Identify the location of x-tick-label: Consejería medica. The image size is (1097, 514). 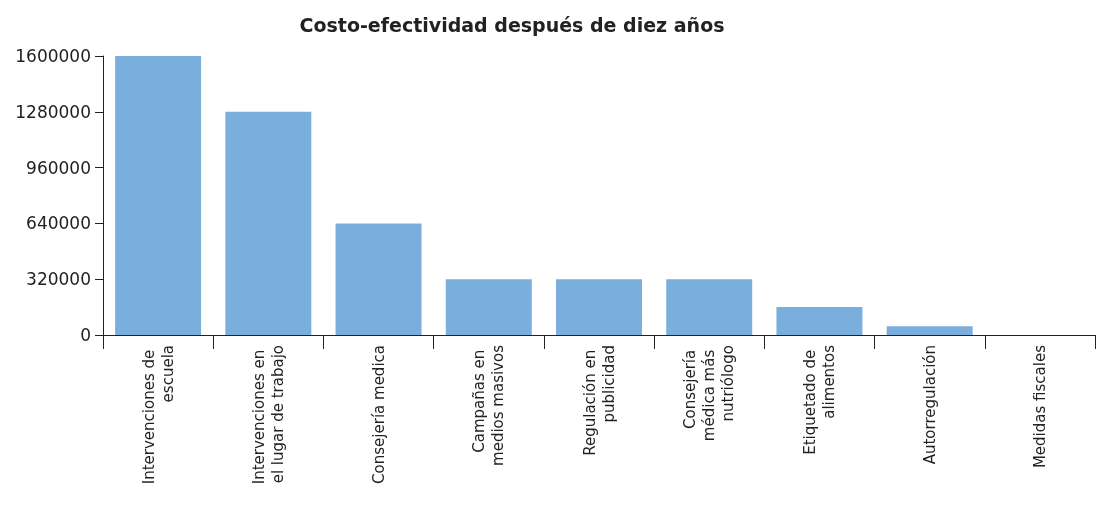
(378, 414).